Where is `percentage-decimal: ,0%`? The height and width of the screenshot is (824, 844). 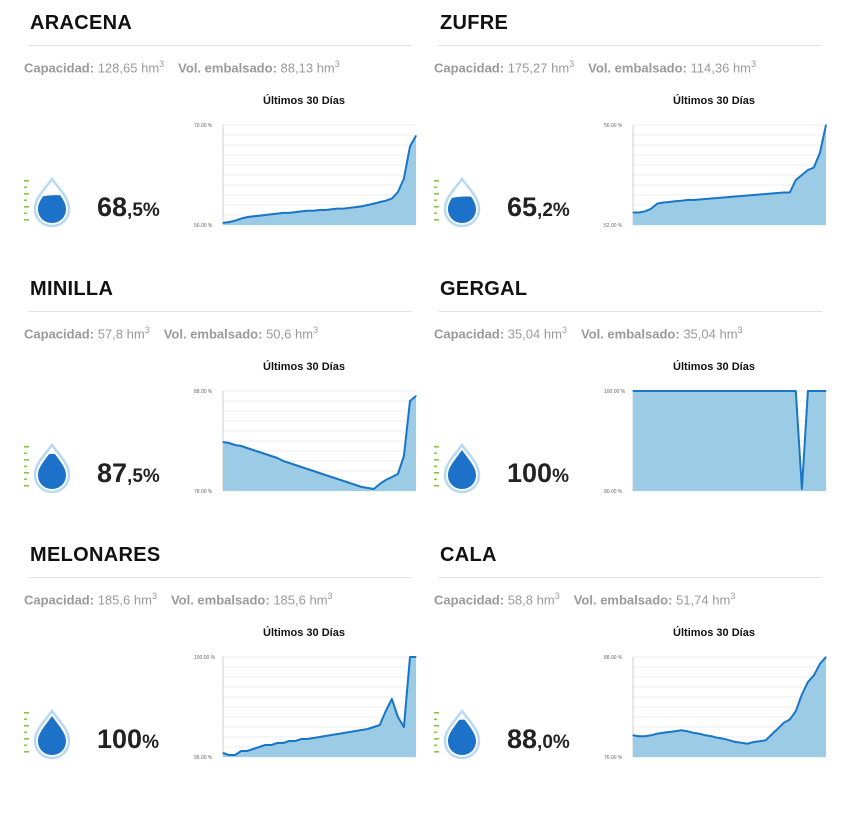
percentage-decimal: ,0% is located at coordinates (553, 742).